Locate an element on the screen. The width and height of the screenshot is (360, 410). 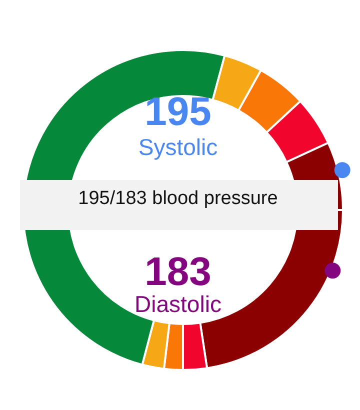
text: 195 is located at coordinates (178, 112).